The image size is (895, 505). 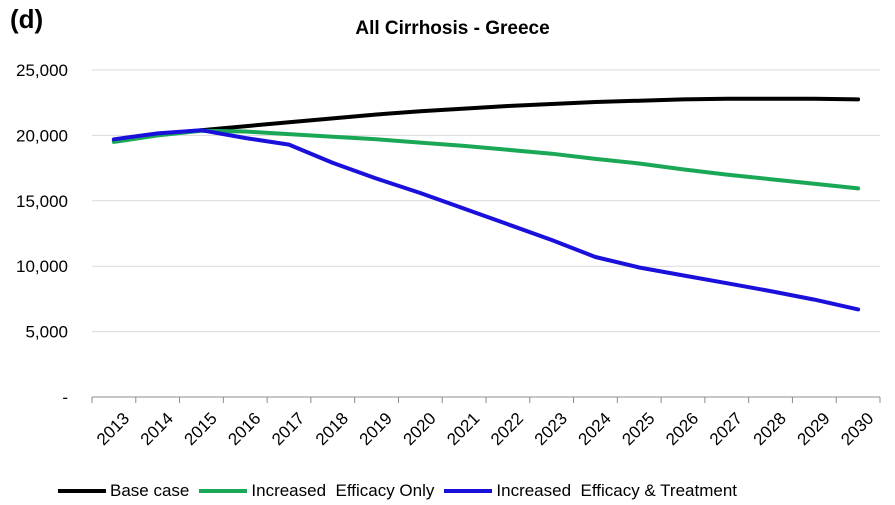 I want to click on x-tick-label: 2025, so click(x=638, y=429).